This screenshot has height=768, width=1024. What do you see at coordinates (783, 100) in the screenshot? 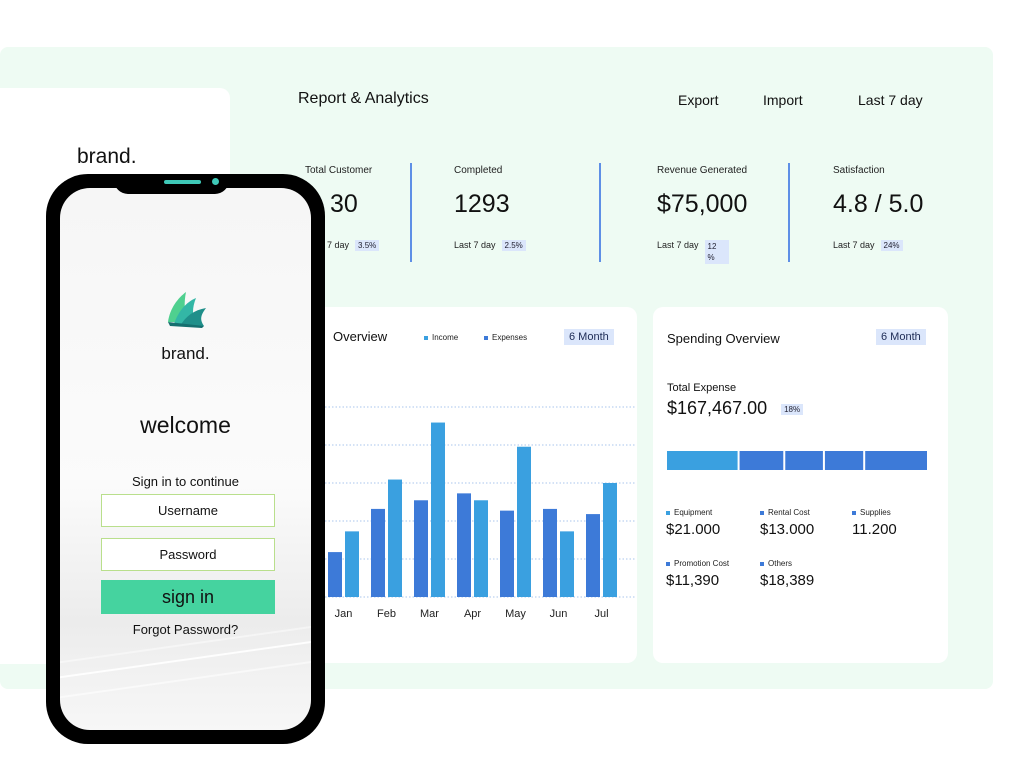
I see `import-button: Import` at bounding box center [783, 100].